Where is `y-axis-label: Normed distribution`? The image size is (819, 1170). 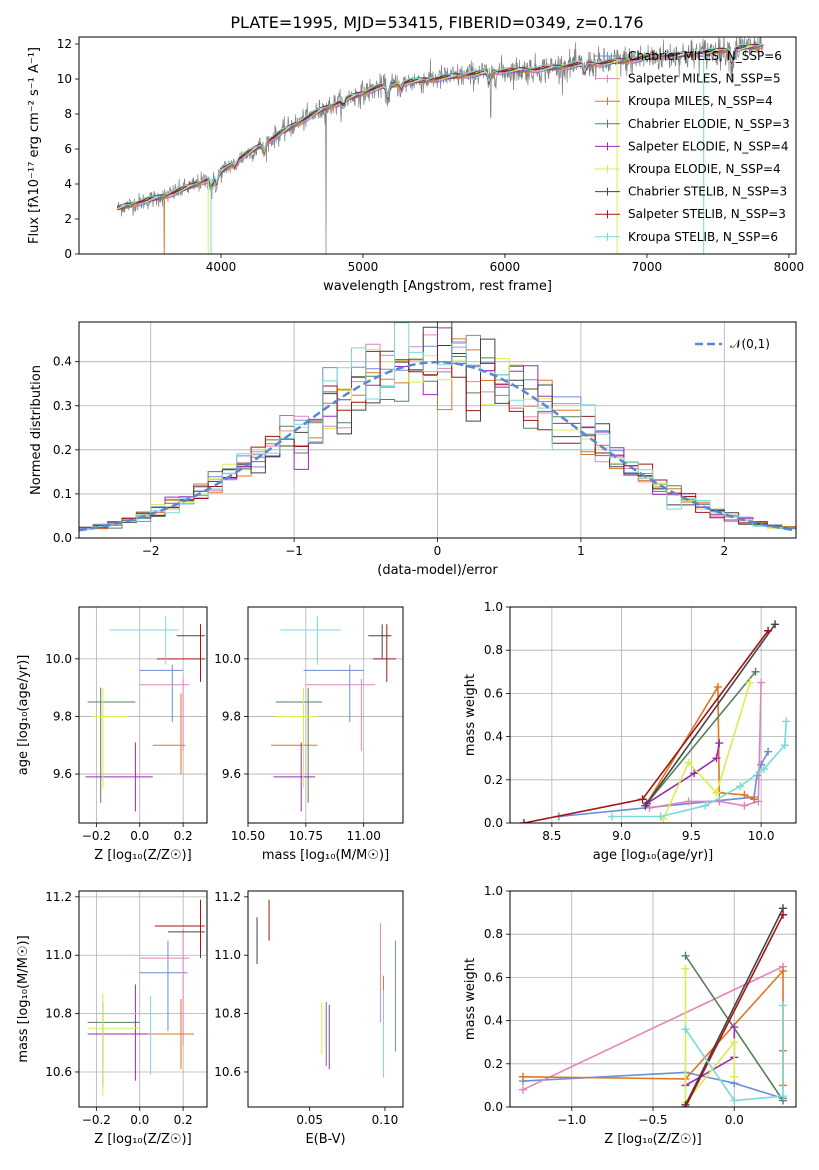 y-axis-label: Normed distribution is located at coordinates (36, 430).